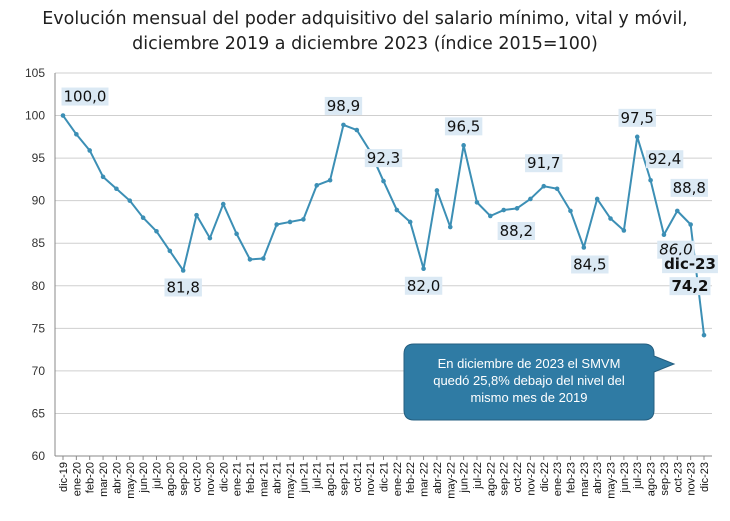 This screenshot has width=730, height=521. I want to click on x-tick-label: may-22, so click(451, 480).